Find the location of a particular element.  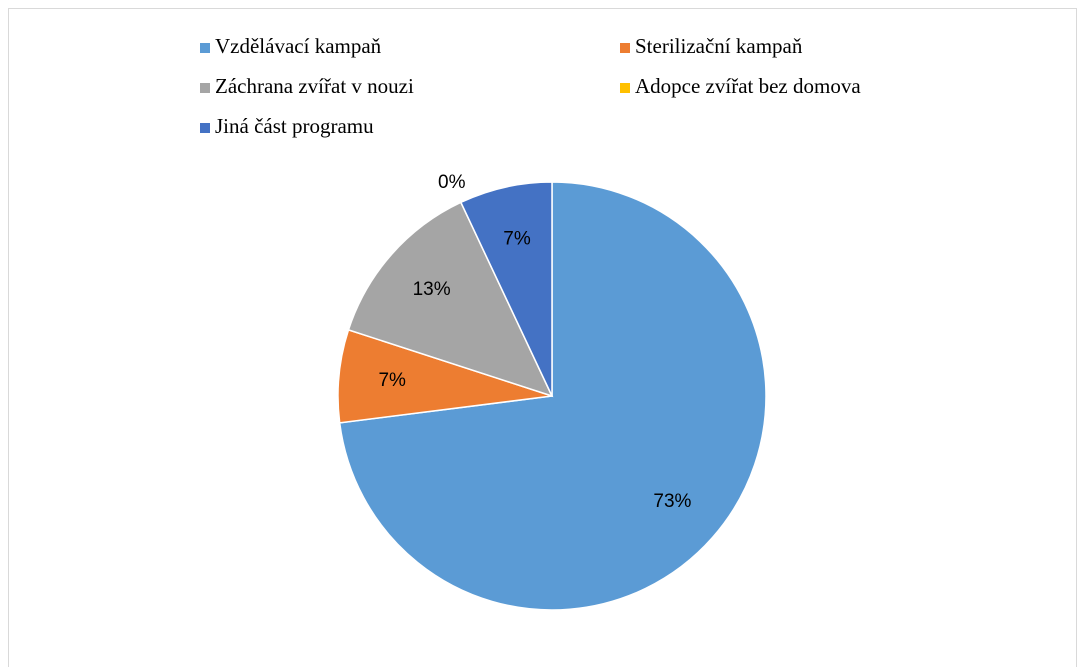

legend-label: Jiná část programu is located at coordinates (294, 126).